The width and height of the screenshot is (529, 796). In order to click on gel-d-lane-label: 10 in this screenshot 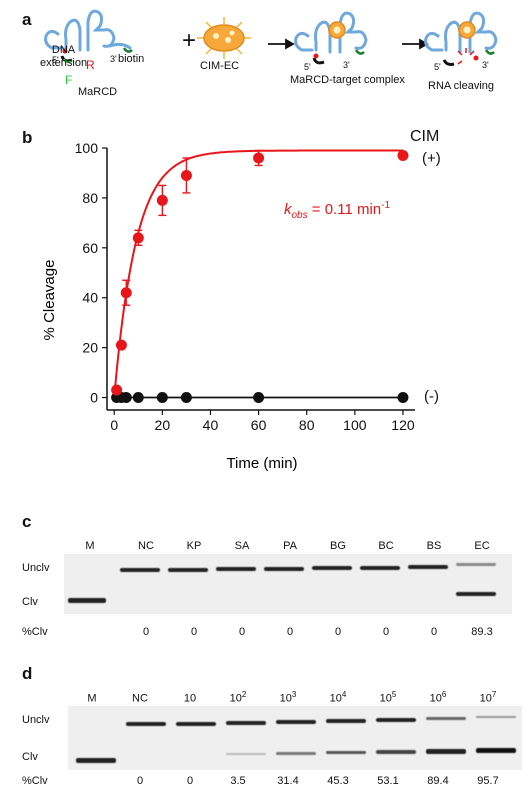, I will do `click(190, 698)`.